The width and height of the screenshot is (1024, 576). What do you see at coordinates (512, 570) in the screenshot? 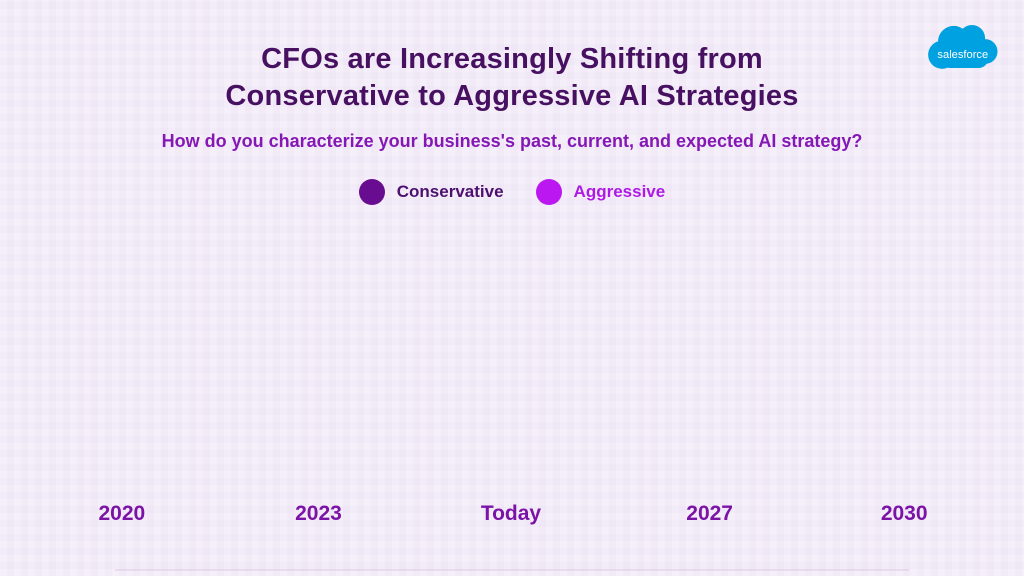
I see `chart-baseline` at bounding box center [512, 570].